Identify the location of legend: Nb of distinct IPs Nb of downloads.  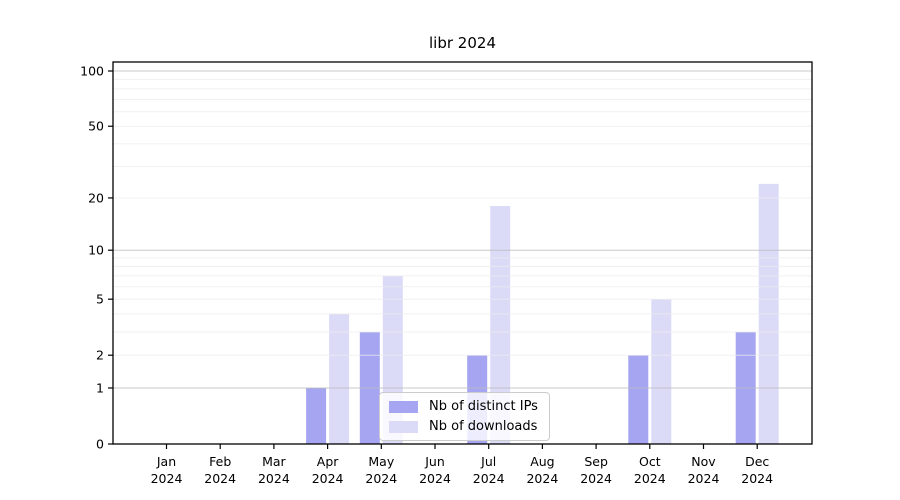
(464, 416).